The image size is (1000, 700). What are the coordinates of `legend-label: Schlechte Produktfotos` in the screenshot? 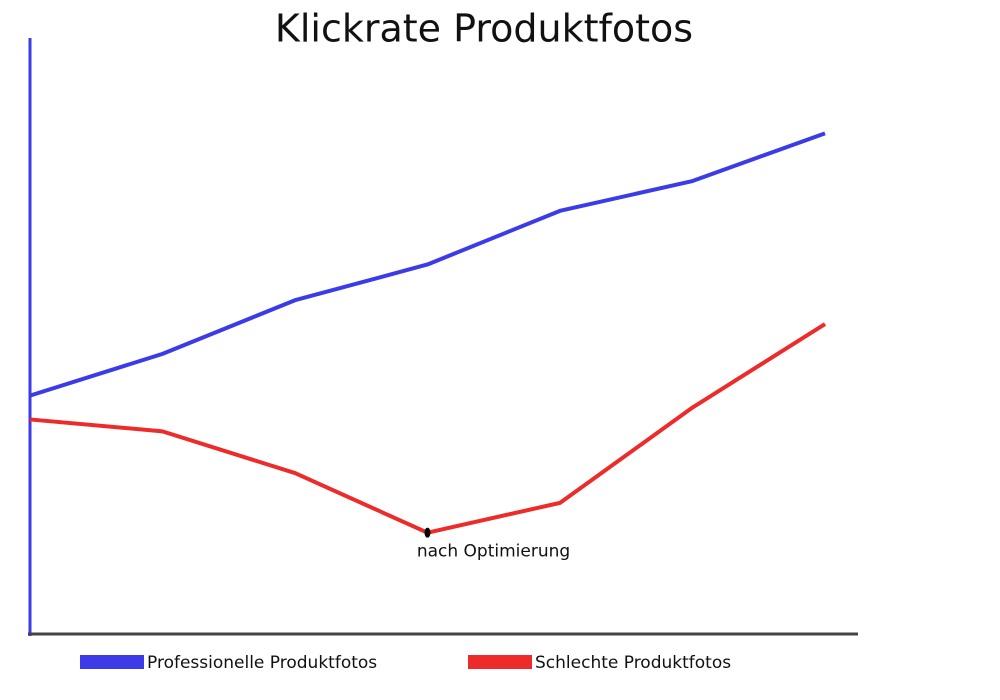 It's located at (633, 663).